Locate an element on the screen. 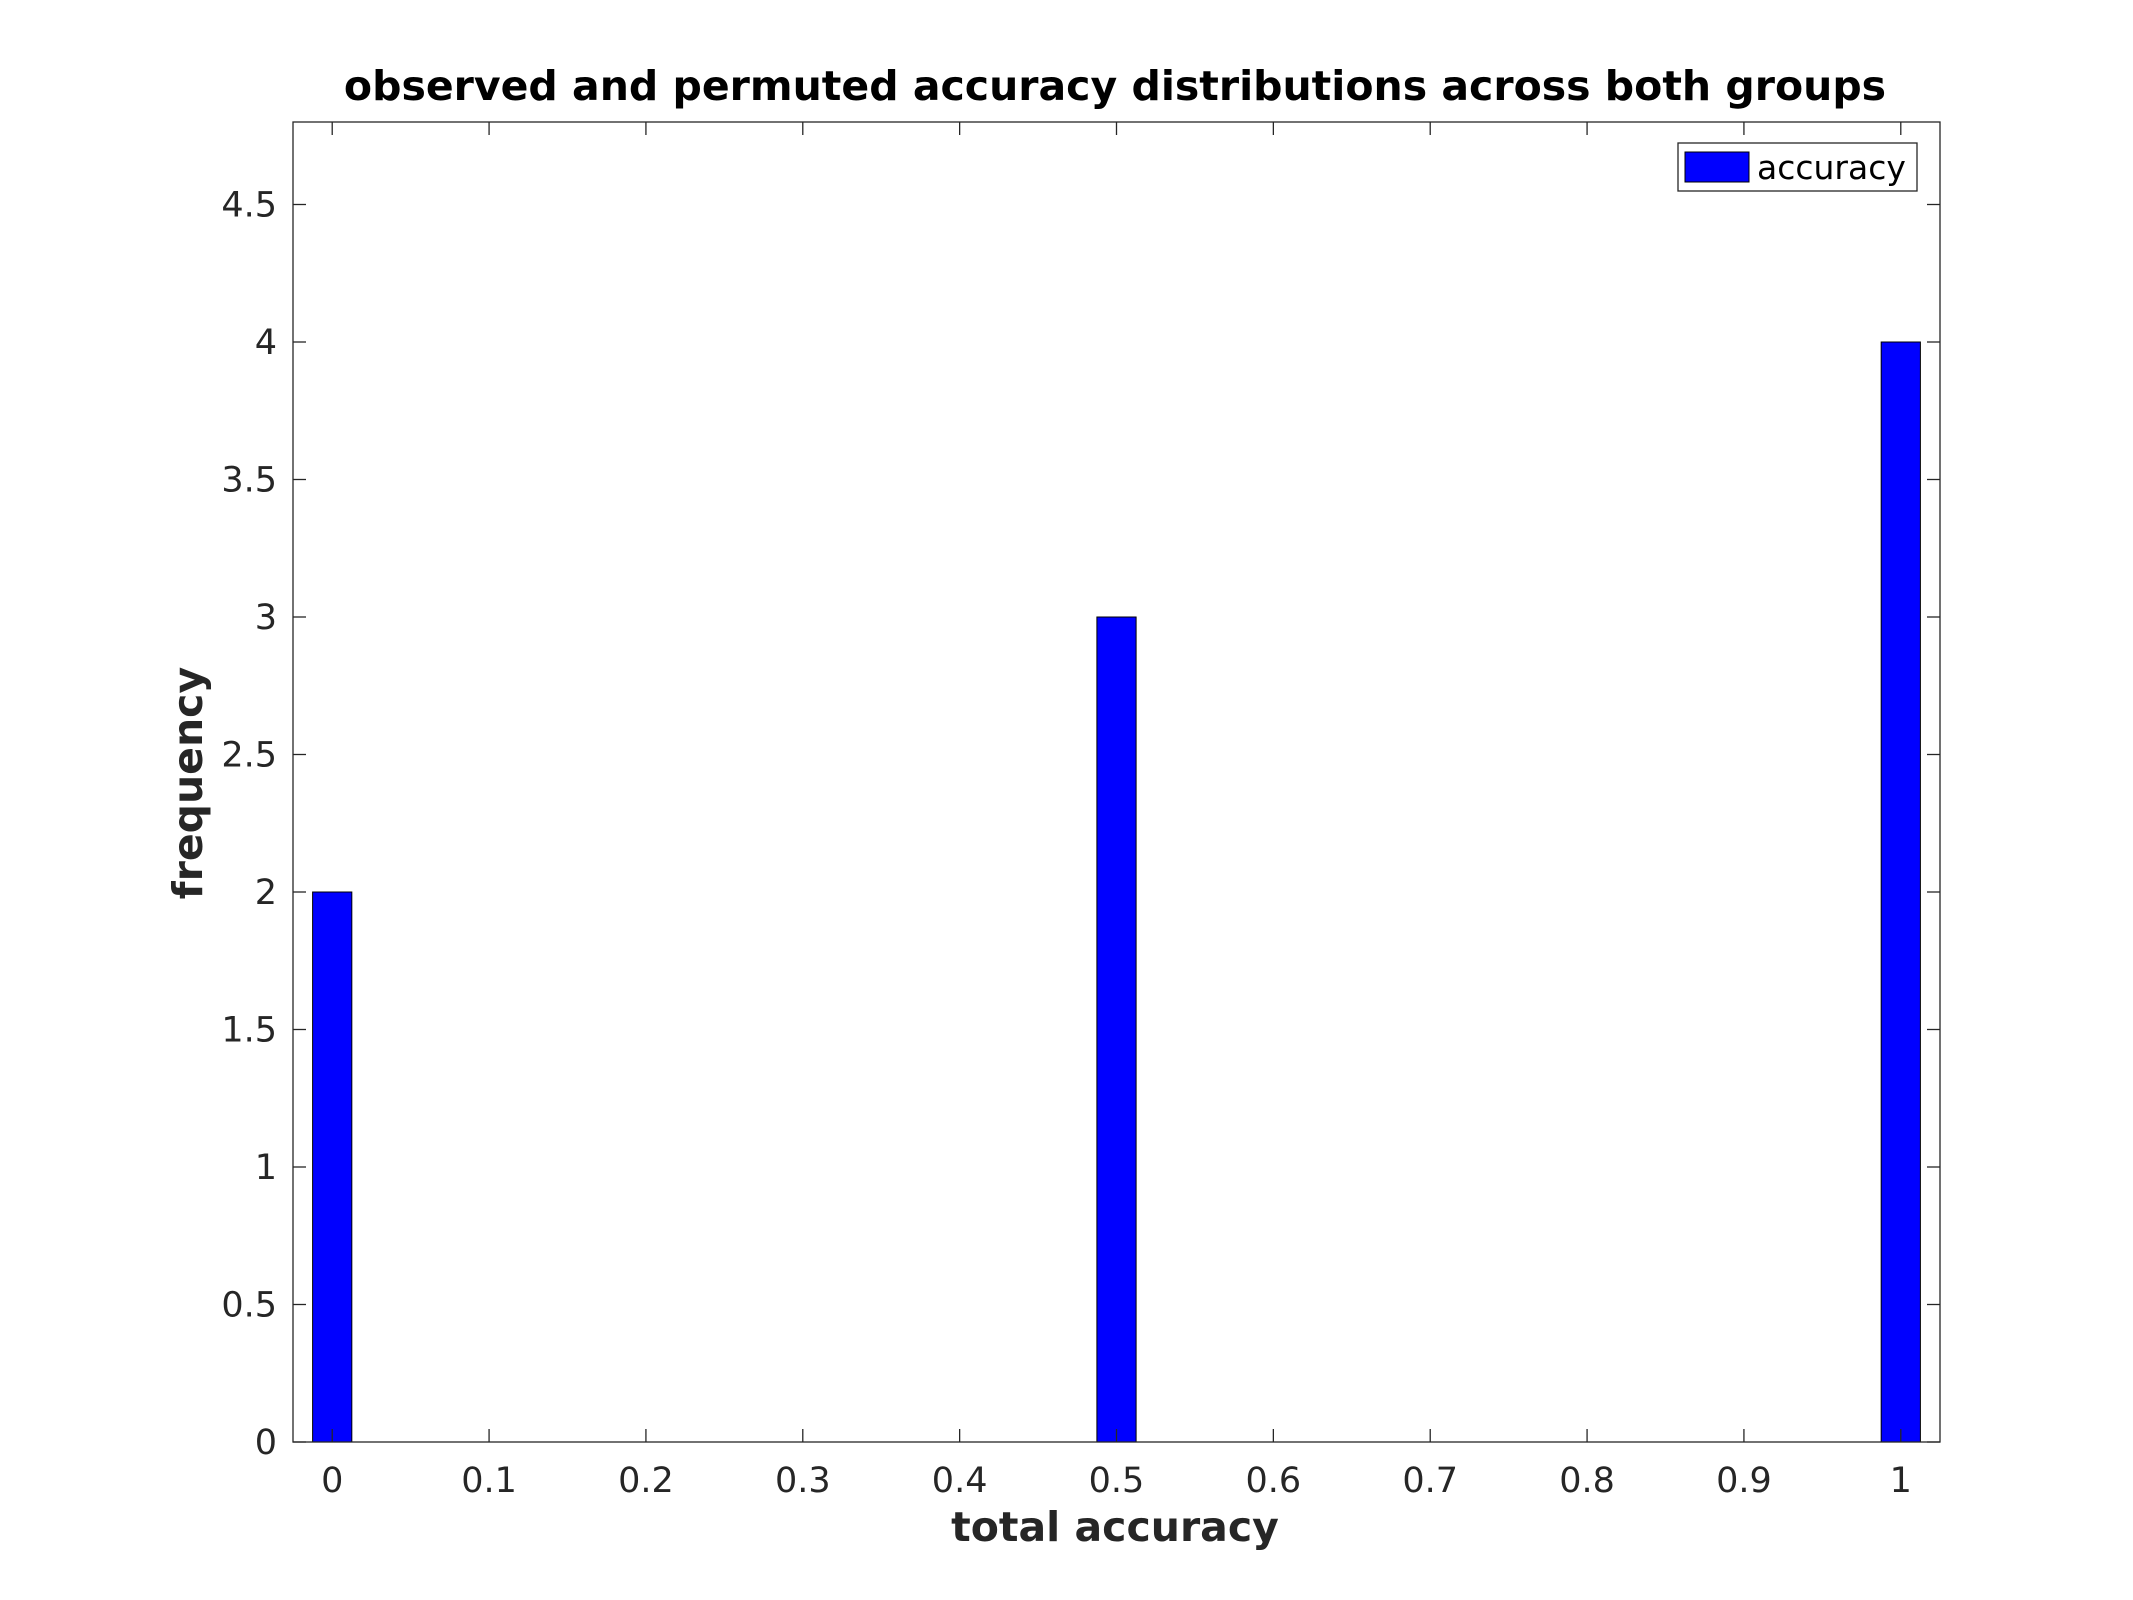 The width and height of the screenshot is (2133, 1600). y-tick-label: 2 is located at coordinates (266, 893).